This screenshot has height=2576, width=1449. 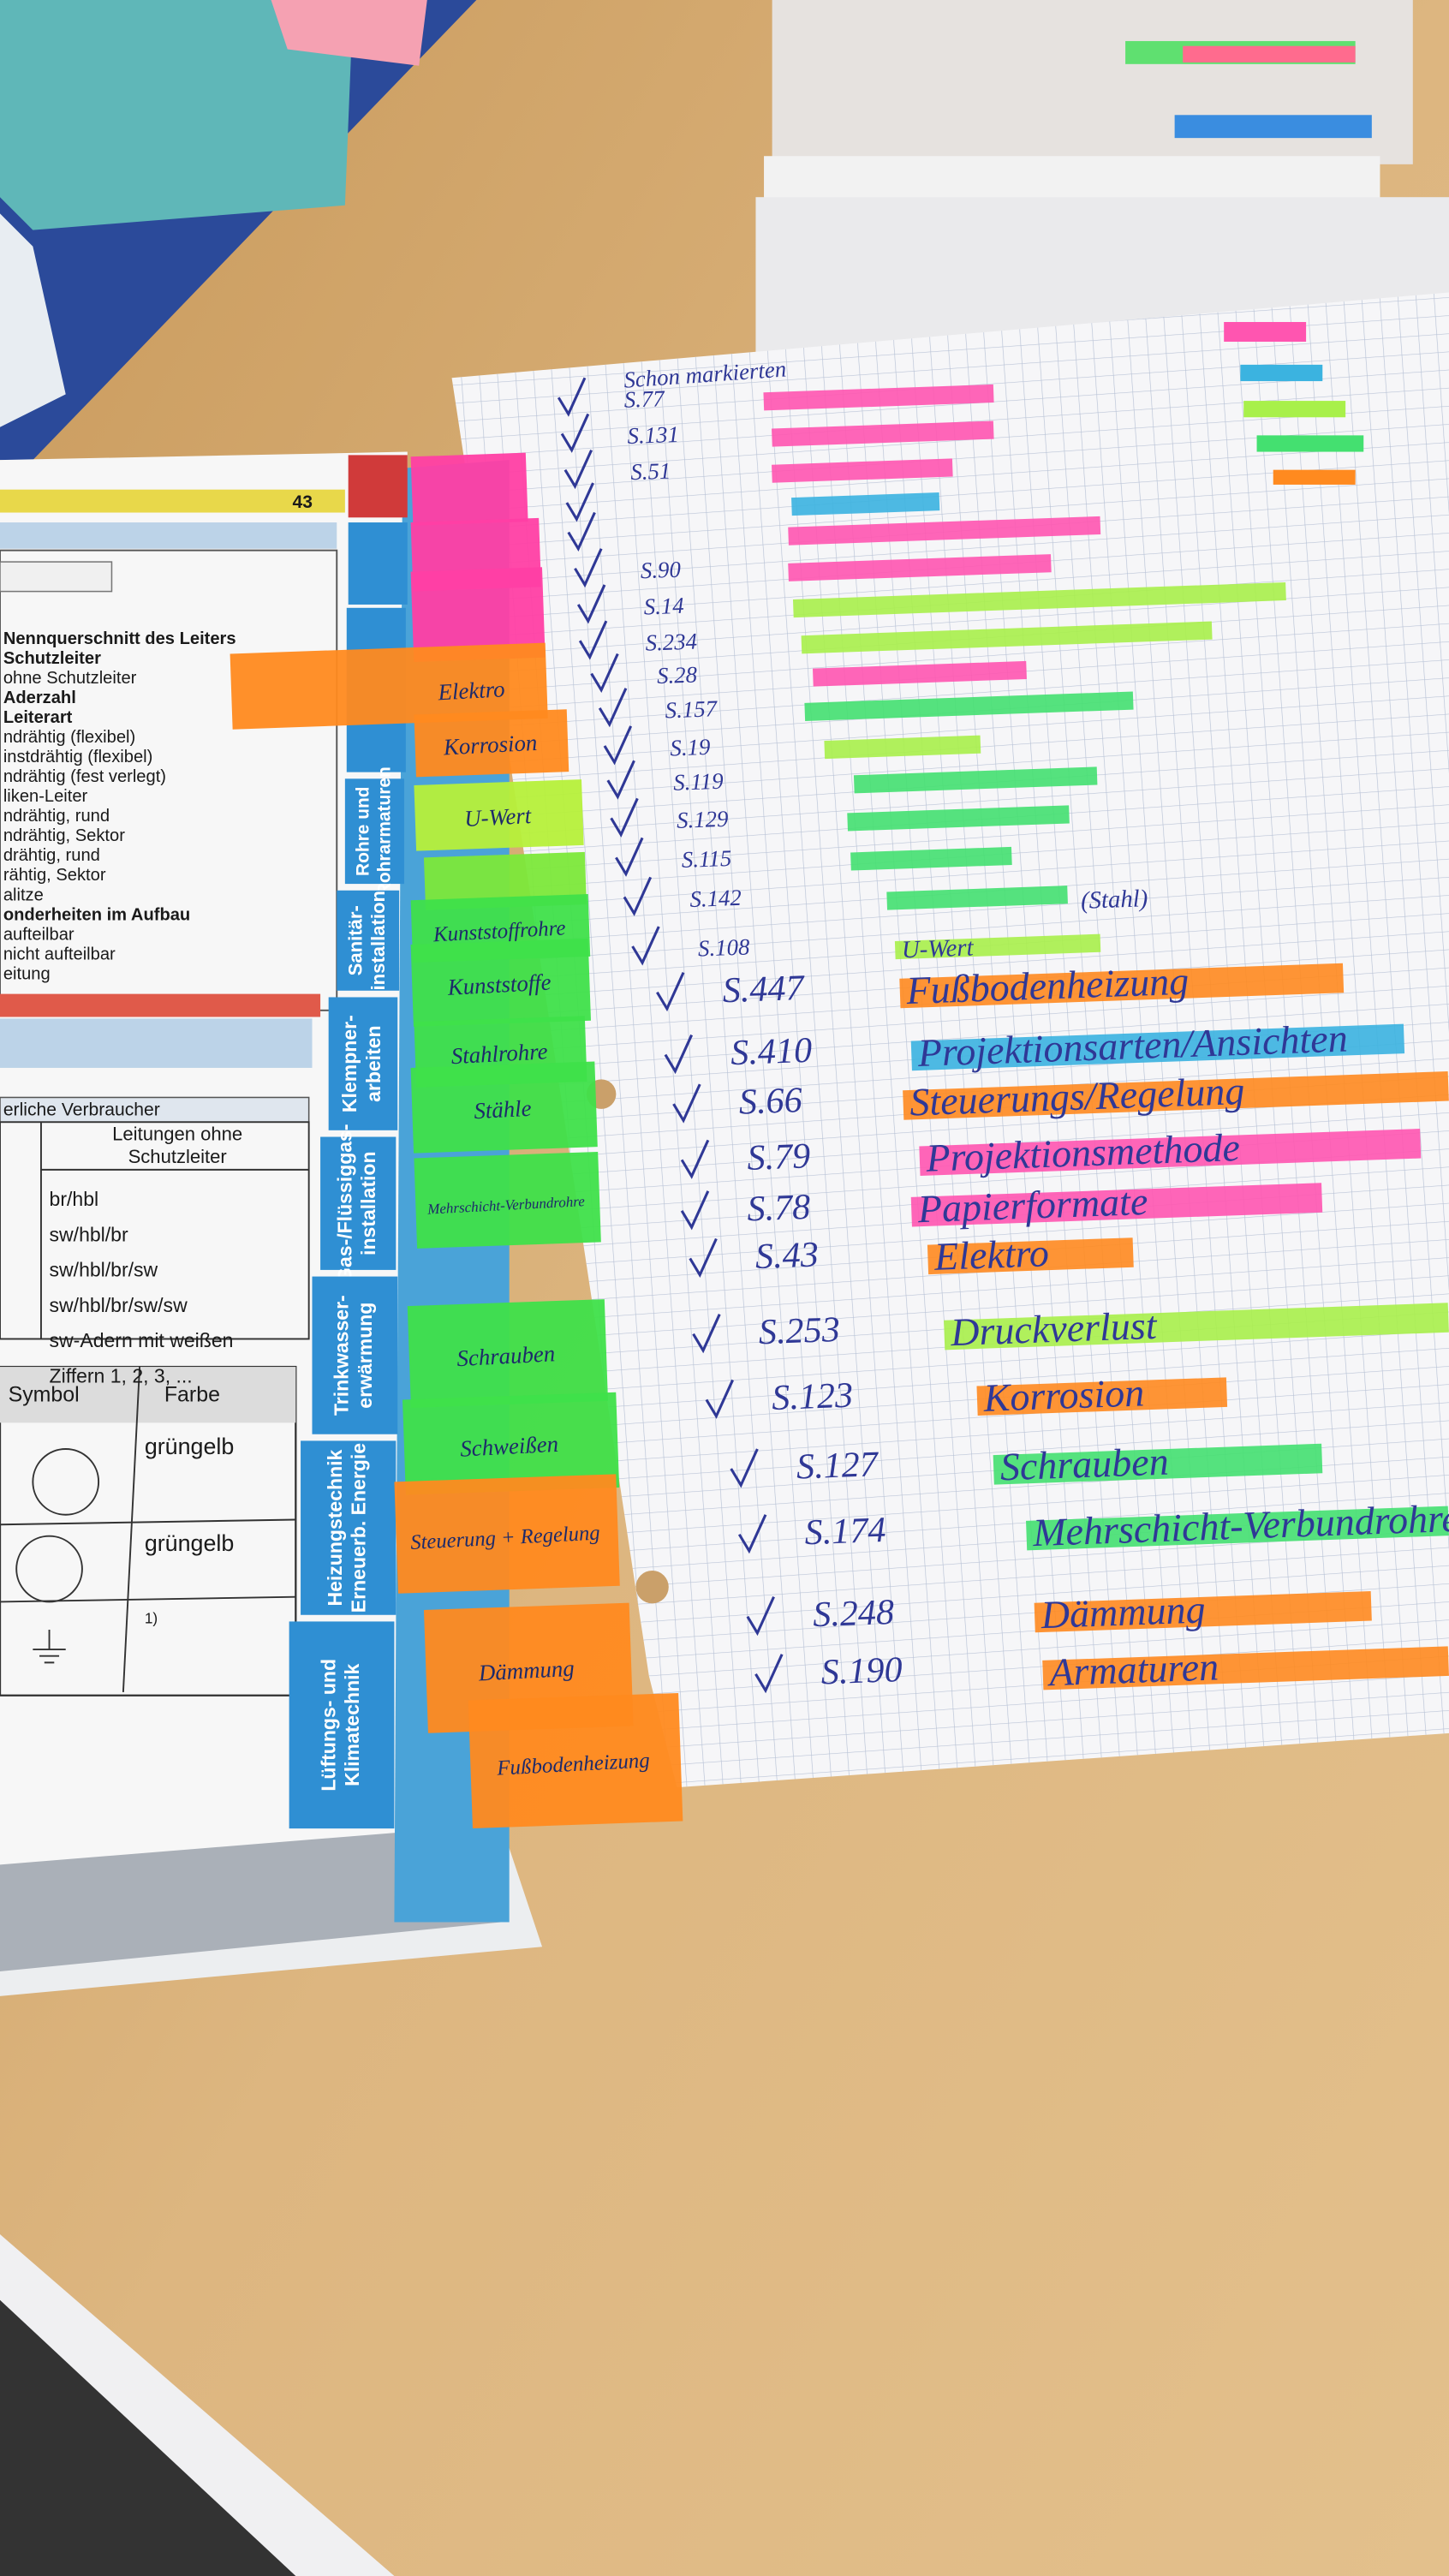 I want to click on side-tab-label: installation, so click(x=368, y=1203).